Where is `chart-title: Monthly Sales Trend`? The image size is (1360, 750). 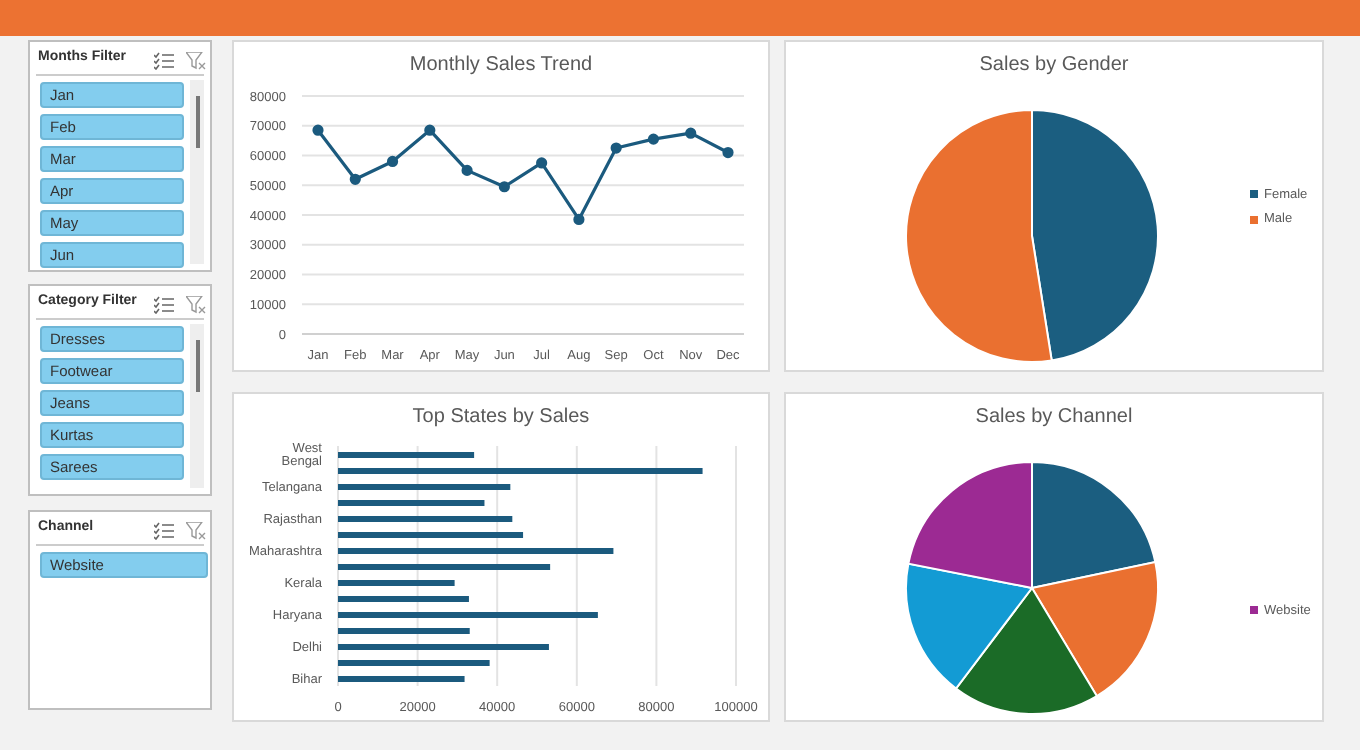 chart-title: Monthly Sales Trend is located at coordinates (501, 65).